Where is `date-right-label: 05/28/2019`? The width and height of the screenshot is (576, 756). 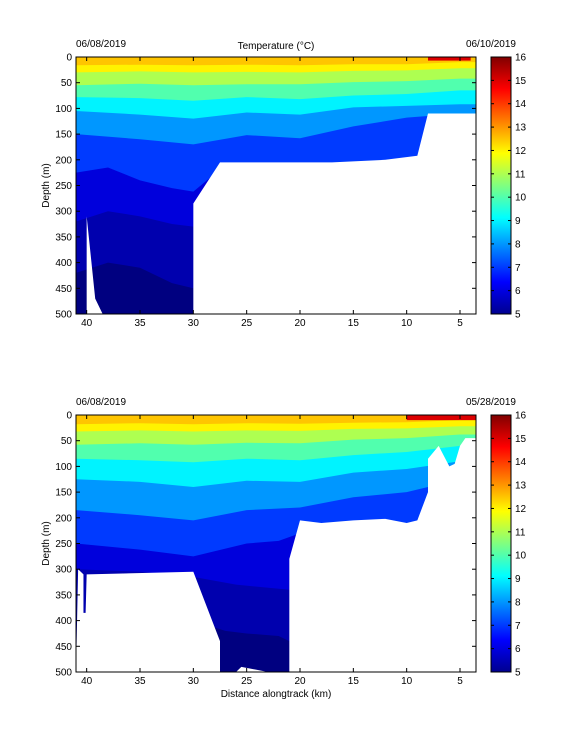 date-right-label: 05/28/2019 is located at coordinates (491, 402).